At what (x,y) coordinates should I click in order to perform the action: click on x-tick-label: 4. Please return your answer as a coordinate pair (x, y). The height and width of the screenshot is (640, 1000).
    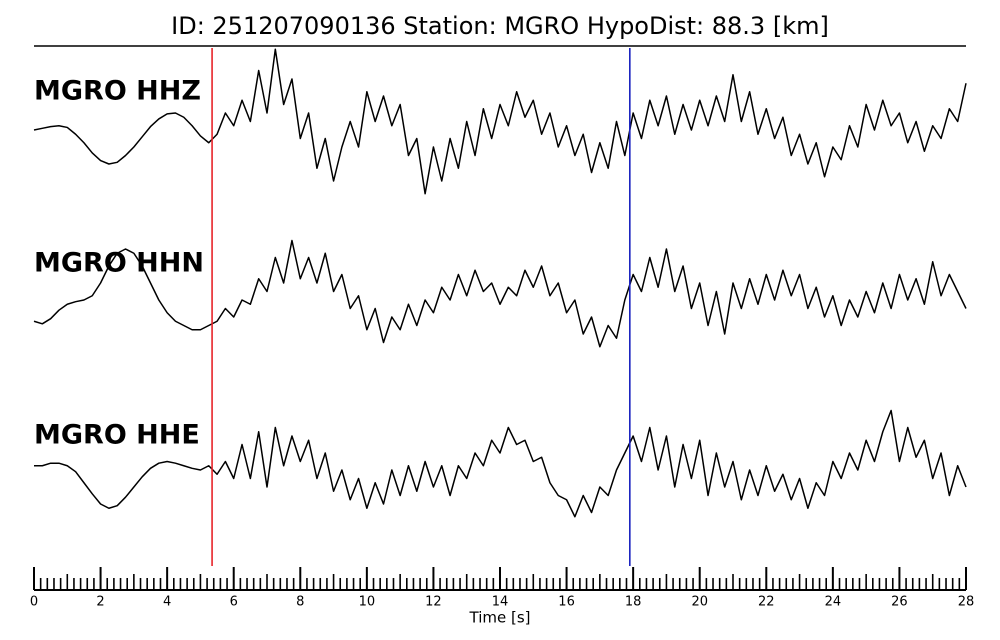
    Looking at the image, I should click on (167, 602).